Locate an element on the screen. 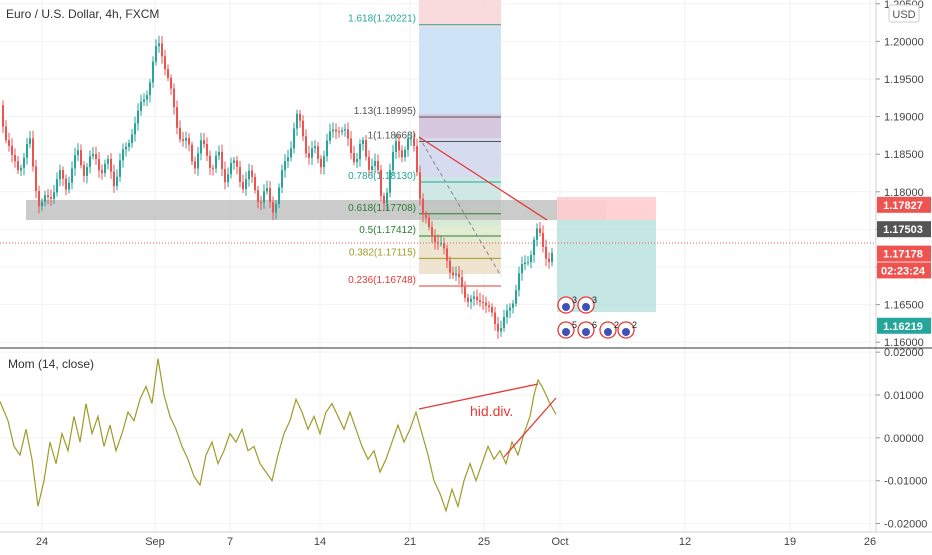 The height and width of the screenshot is (555, 932). momentum-axis: 0.02000 0.01000 0.00000 -0.01000 -0.02000 is located at coordinates (901, 439).